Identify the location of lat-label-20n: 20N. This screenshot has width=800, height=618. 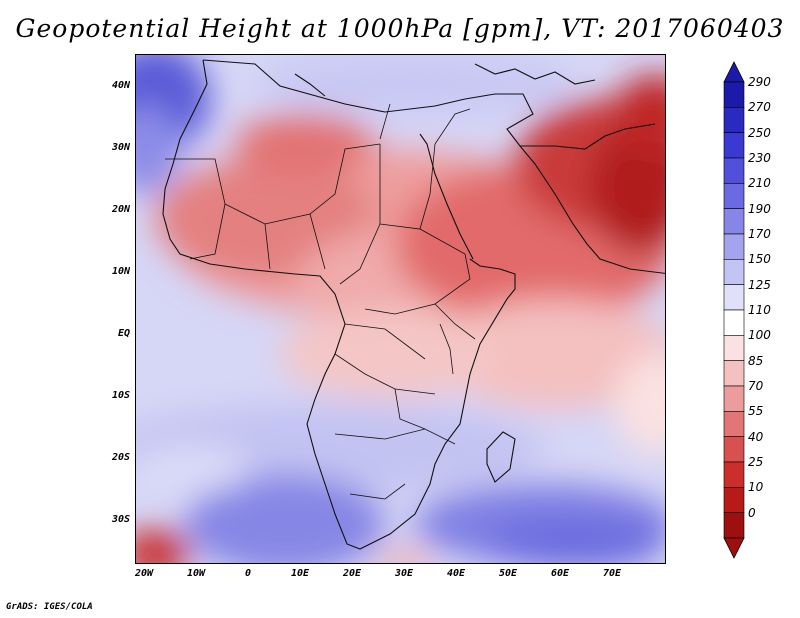
(120, 209).